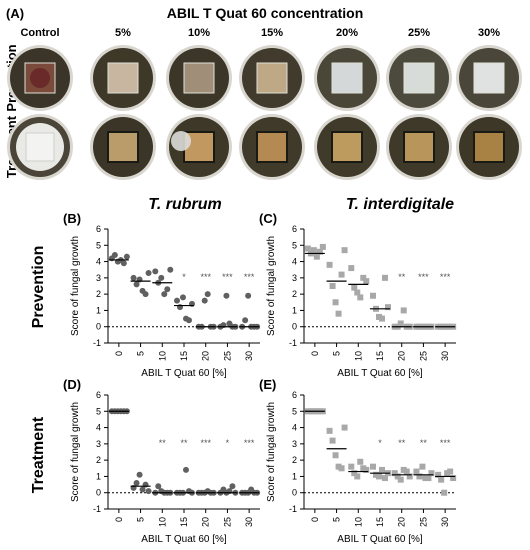 This screenshot has width=530, height=550. I want to click on column-label: 30%, so click(489, 33).